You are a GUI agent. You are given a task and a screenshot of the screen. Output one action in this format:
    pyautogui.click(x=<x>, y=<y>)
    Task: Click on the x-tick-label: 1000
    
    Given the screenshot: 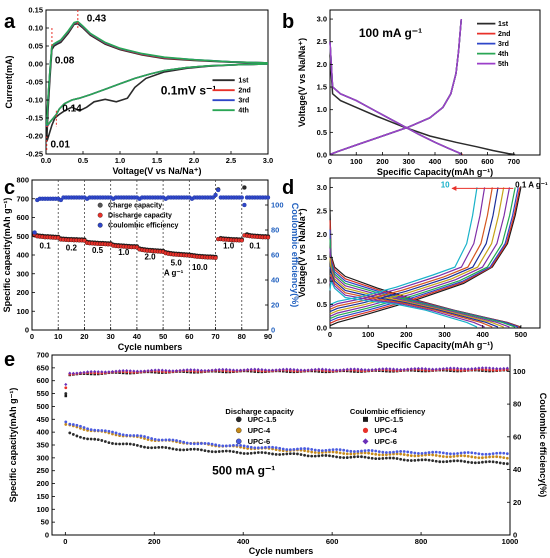 What is the action you would take?
    pyautogui.click(x=510, y=541)
    